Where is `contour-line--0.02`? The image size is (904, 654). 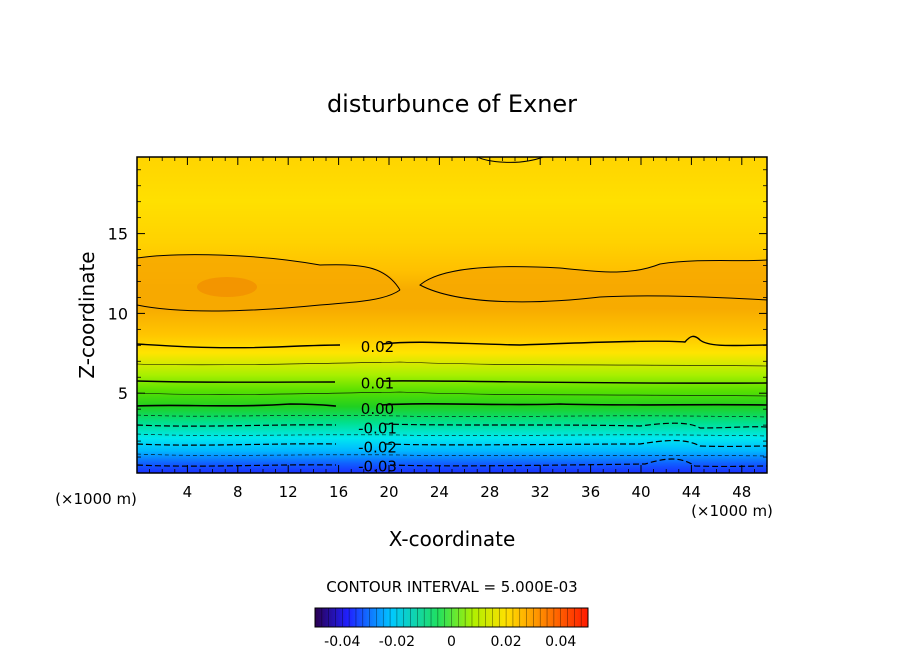
contour-line--0.02 is located at coordinates (452, 443).